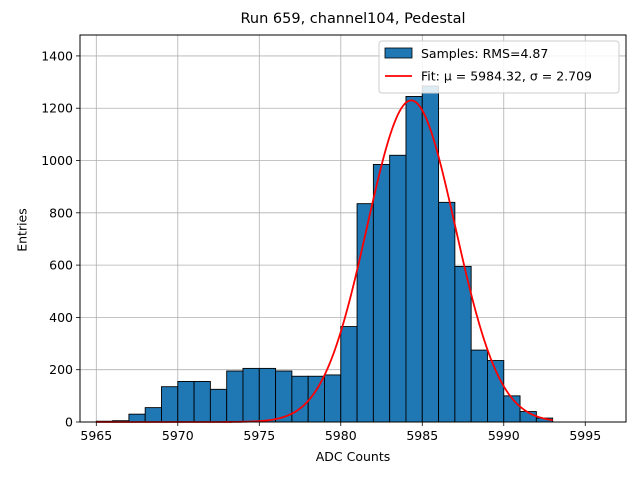  What do you see at coordinates (57, 160) in the screenshot?
I see `y-tick-label: 1000` at bounding box center [57, 160].